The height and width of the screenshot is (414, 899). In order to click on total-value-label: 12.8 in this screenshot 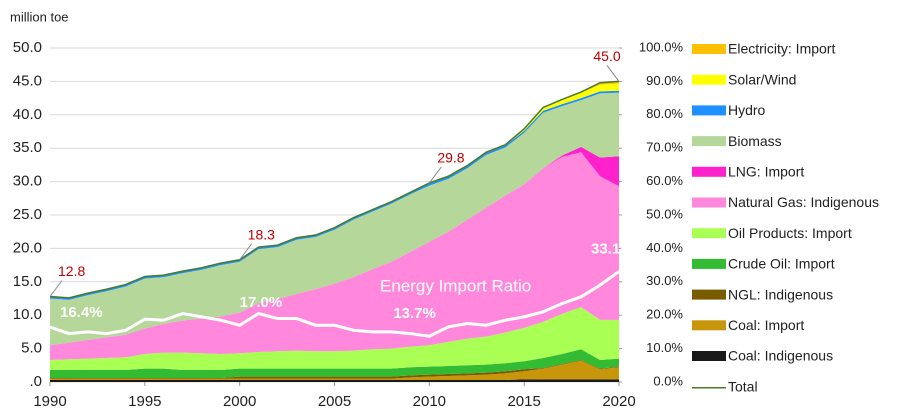, I will do `click(71, 271)`.